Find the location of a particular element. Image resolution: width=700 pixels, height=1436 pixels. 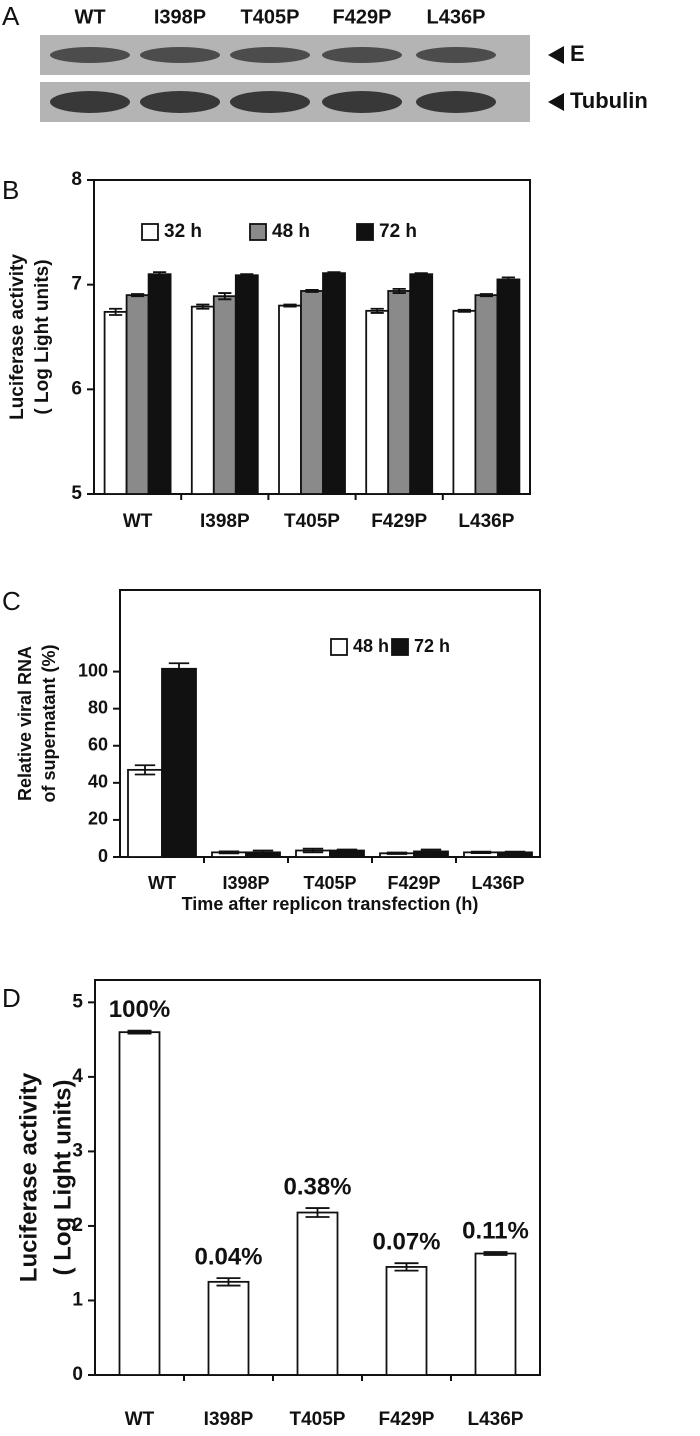

lane-label: F429P is located at coordinates (362, 17).